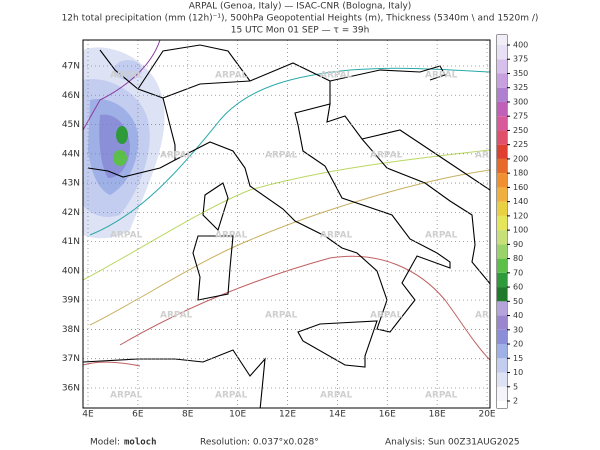 The image size is (600, 450). Describe the element at coordinates (520, 230) in the screenshot. I see `colorbar-label: 100` at that location.